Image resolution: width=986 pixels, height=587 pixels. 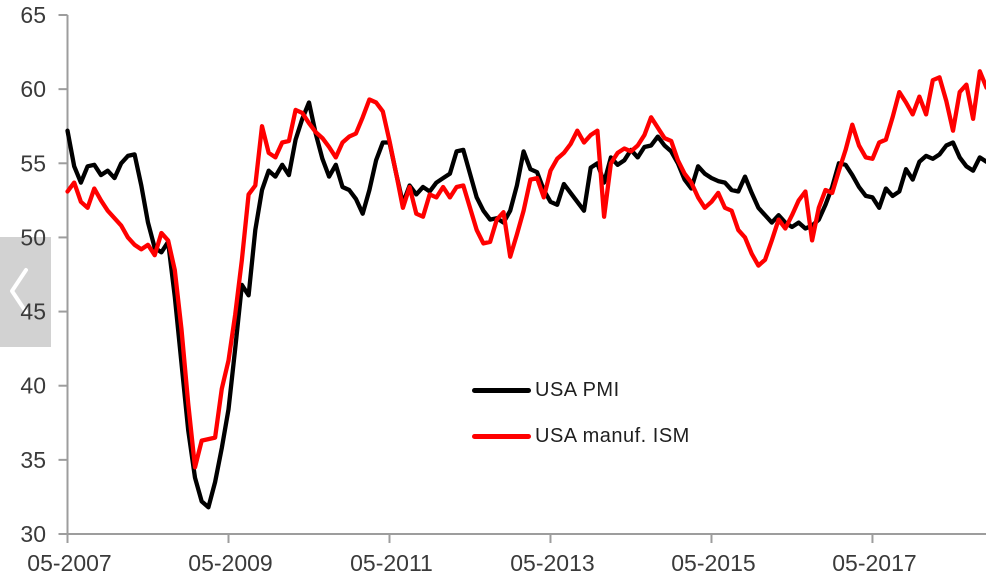 I want to click on y-tick-label: 35, so click(x=33, y=460).